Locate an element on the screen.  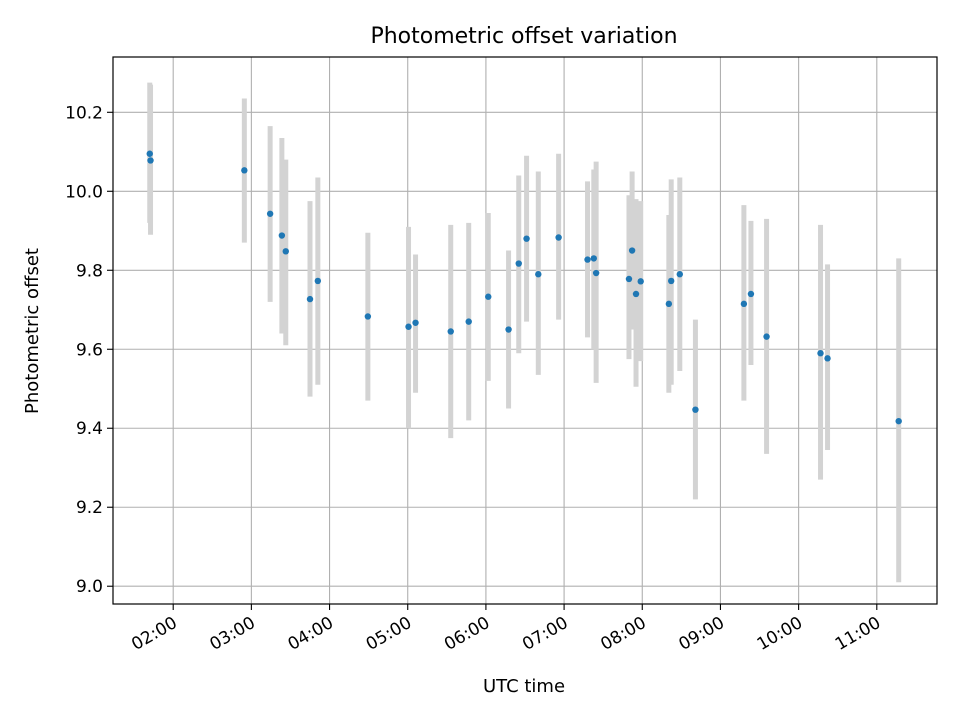
x-tick-label: 05:00 is located at coordinates (389, 634).